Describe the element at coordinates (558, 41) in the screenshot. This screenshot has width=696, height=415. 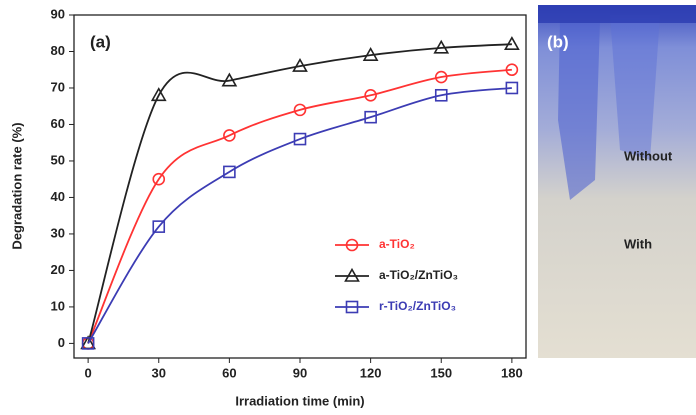
I see `photo-panel-label: (b)` at that location.